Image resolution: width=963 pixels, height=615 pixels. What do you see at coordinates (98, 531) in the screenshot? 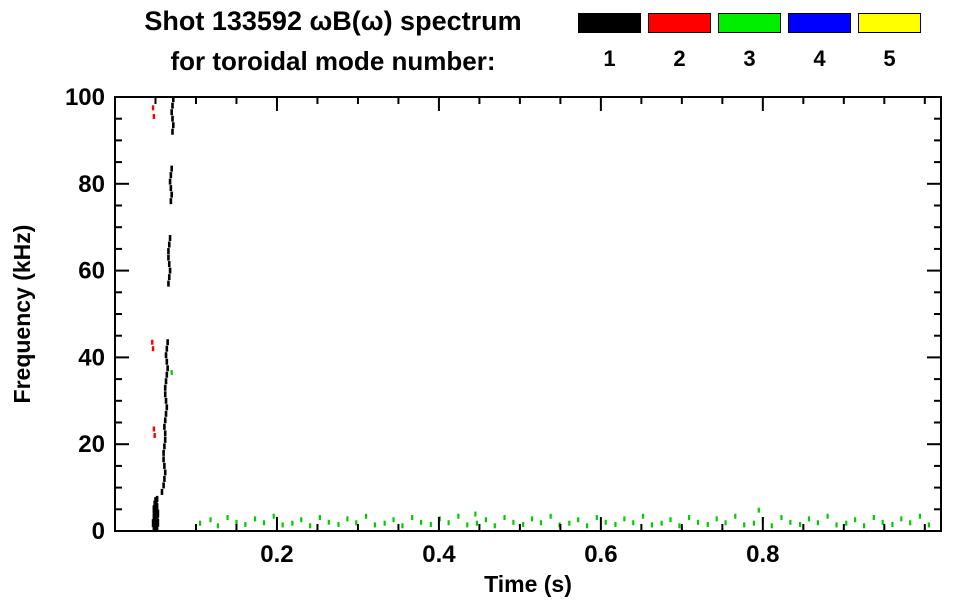
I see `y-tick-label: 0` at bounding box center [98, 531].